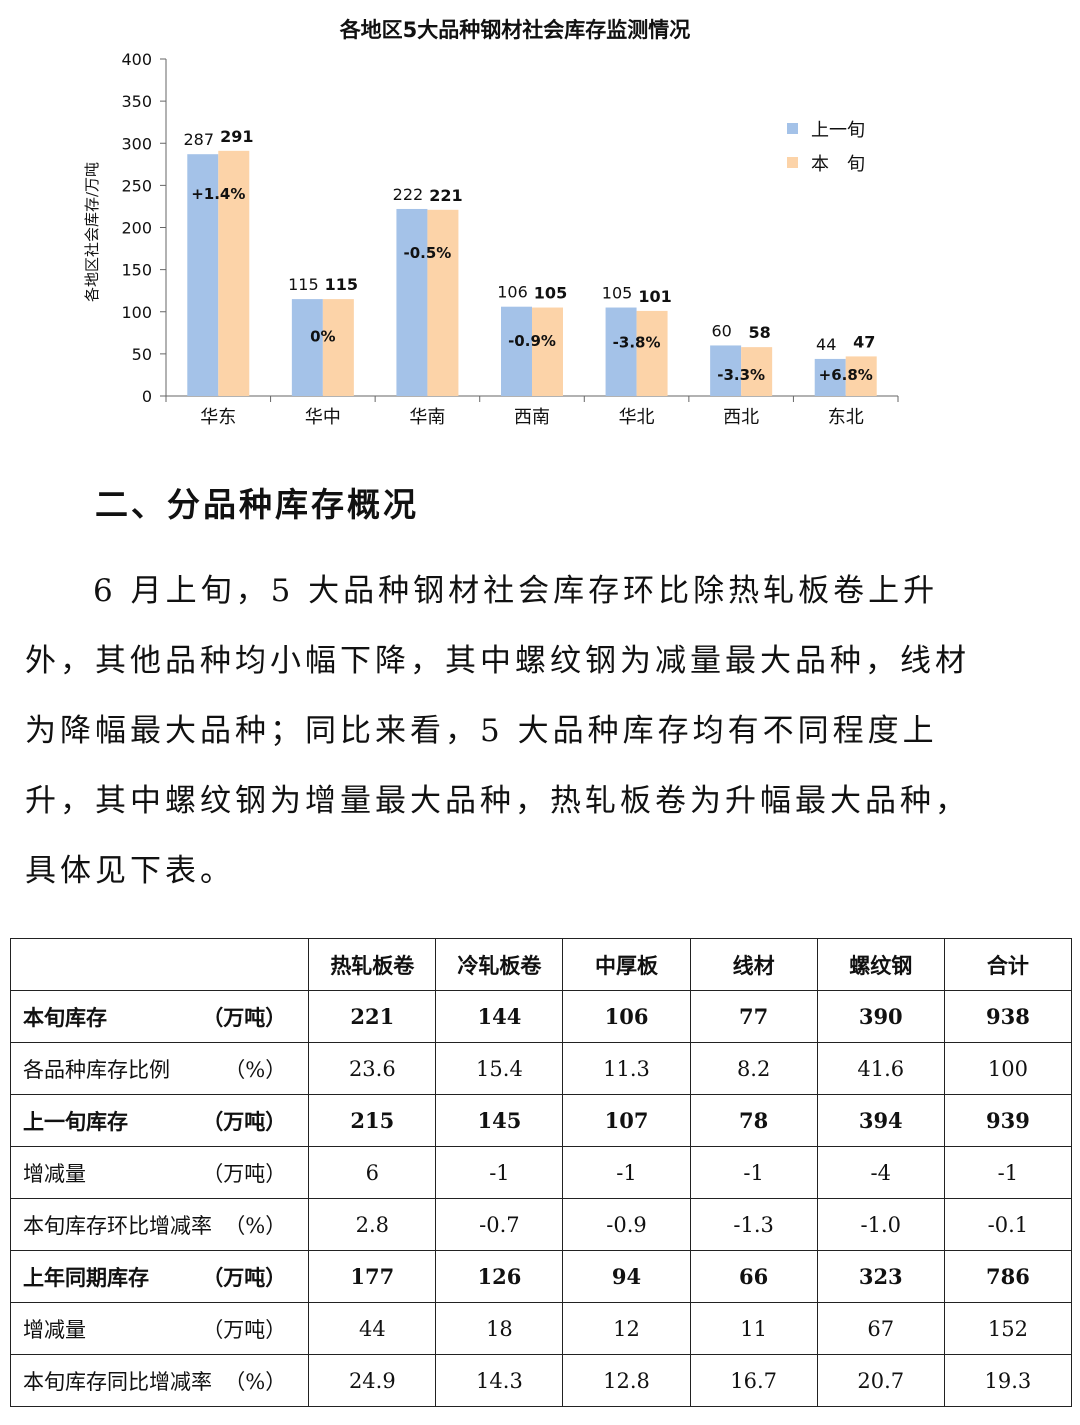 The height and width of the screenshot is (1425, 1080). What do you see at coordinates (760, 332) in the screenshot?
I see `data-label-current: 58` at bounding box center [760, 332].